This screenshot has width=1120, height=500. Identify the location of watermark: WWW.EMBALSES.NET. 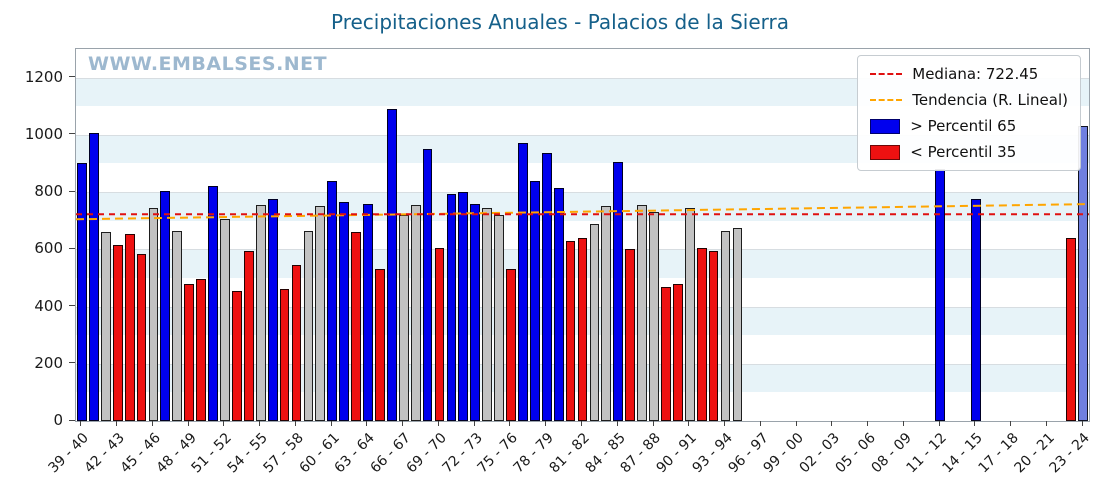
(208, 64).